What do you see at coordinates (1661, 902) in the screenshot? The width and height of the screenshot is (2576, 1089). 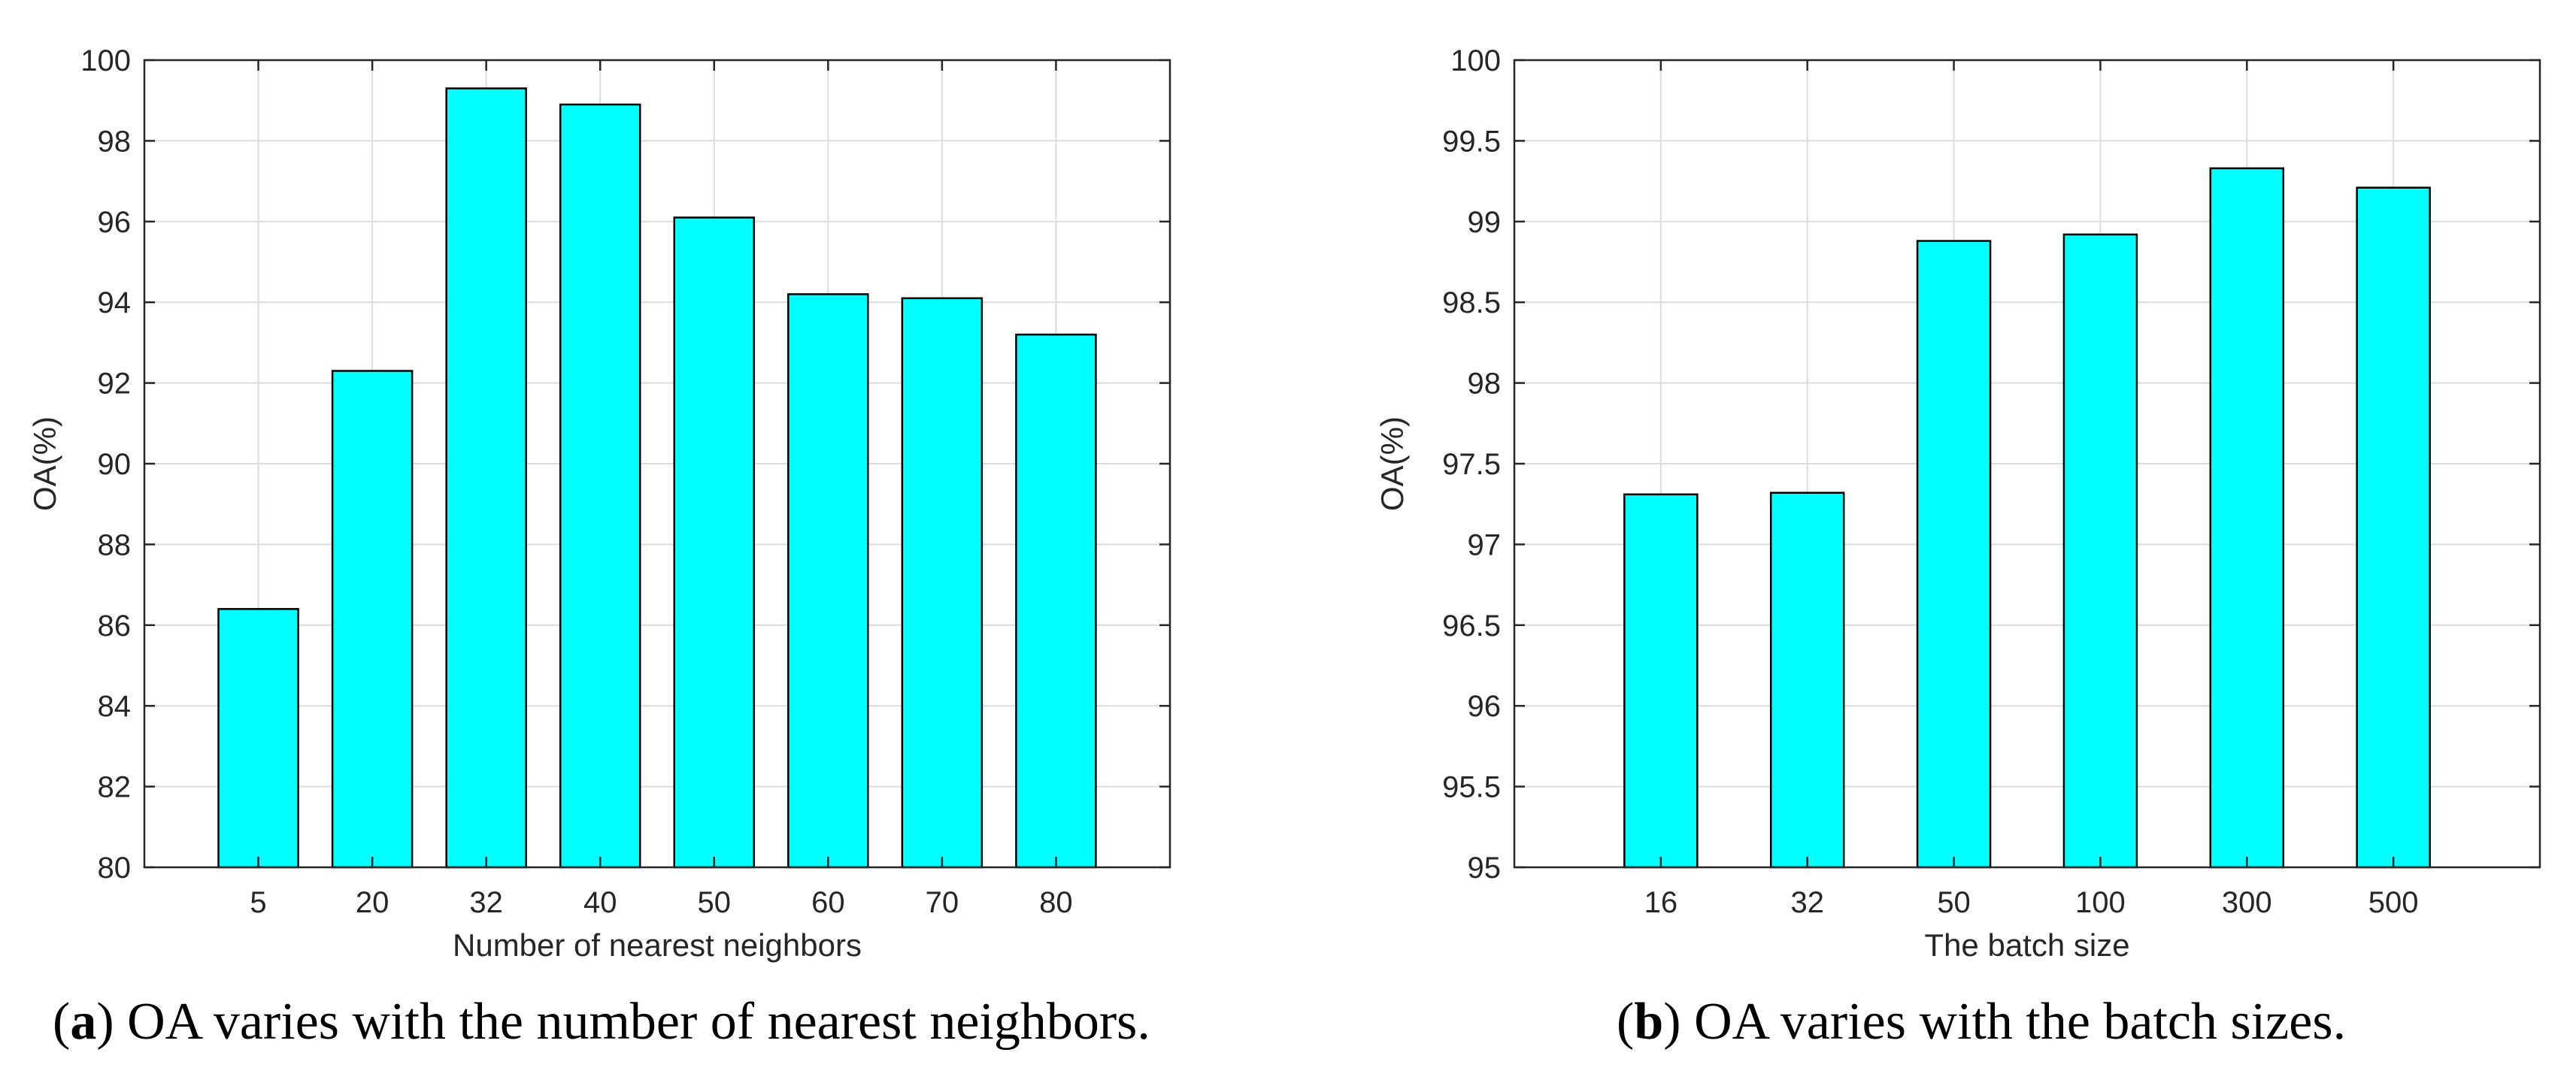 I see `x-tick-label: 16` at bounding box center [1661, 902].